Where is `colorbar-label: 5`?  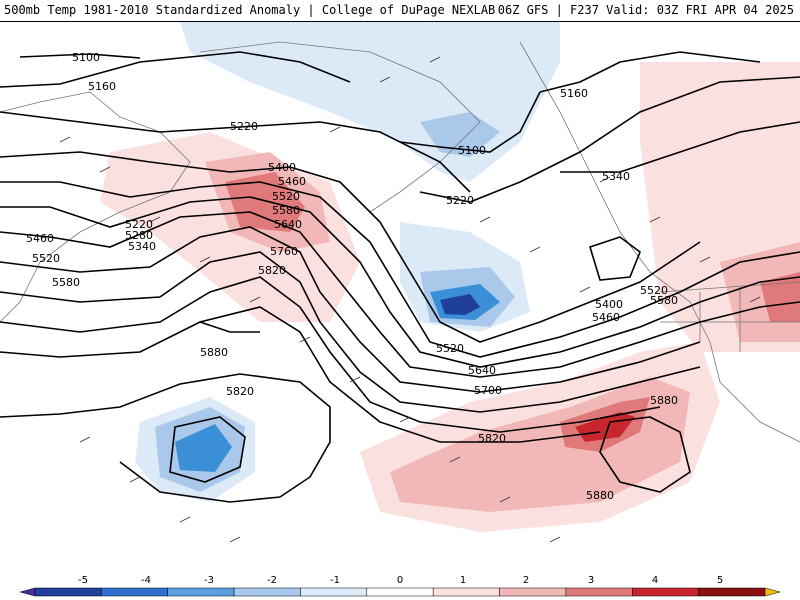 colorbar-label: 5 is located at coordinates (720, 580).